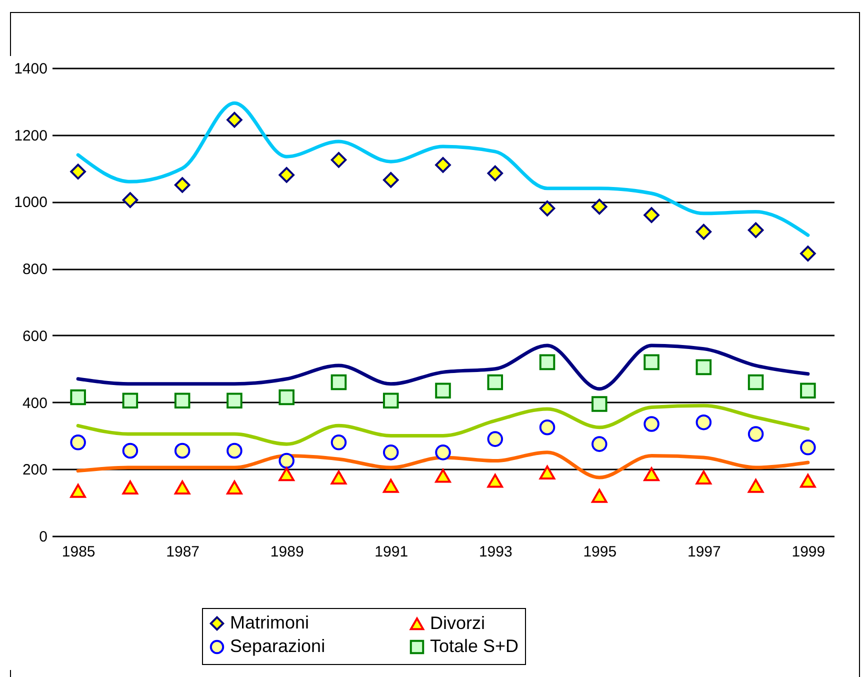 The width and height of the screenshot is (863, 677). Describe the element at coordinates (809, 552) in the screenshot. I see `x-tick-label: 1999` at that location.